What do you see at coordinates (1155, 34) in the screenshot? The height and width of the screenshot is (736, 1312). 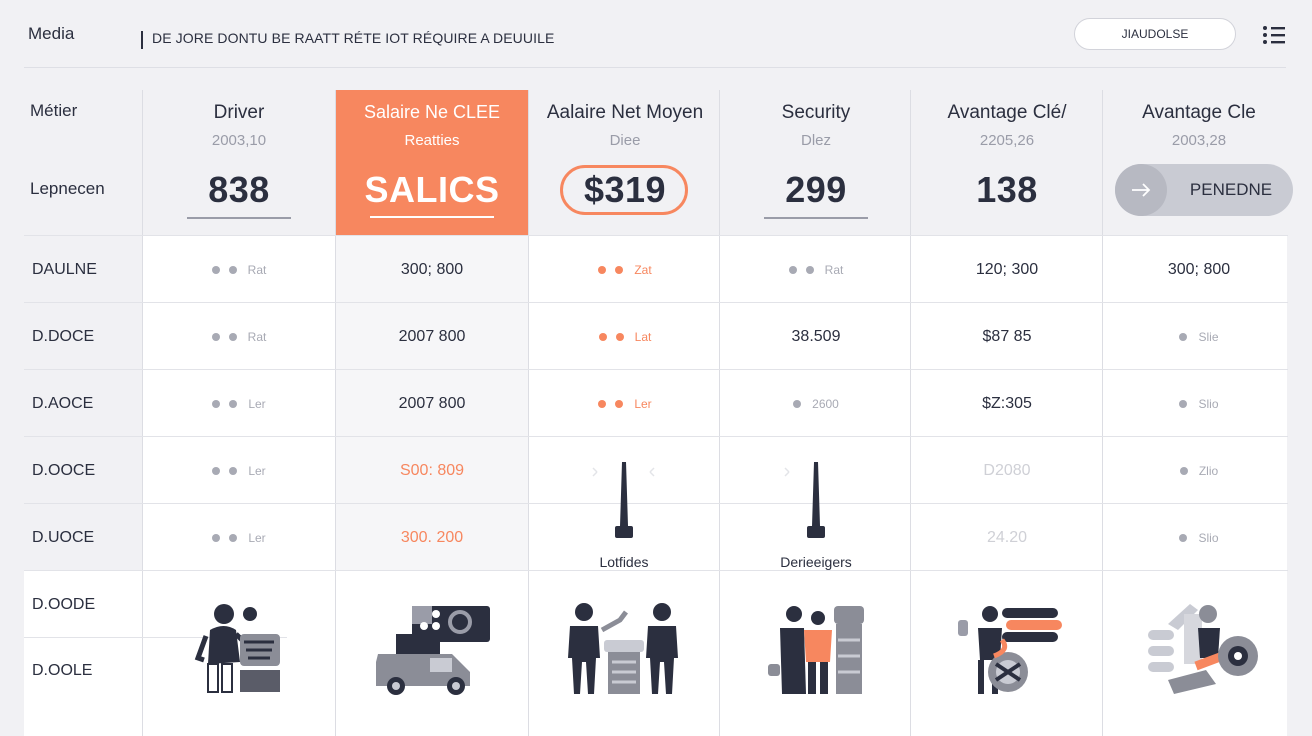 I see `header-action-button: JIAUDOLSE` at bounding box center [1155, 34].